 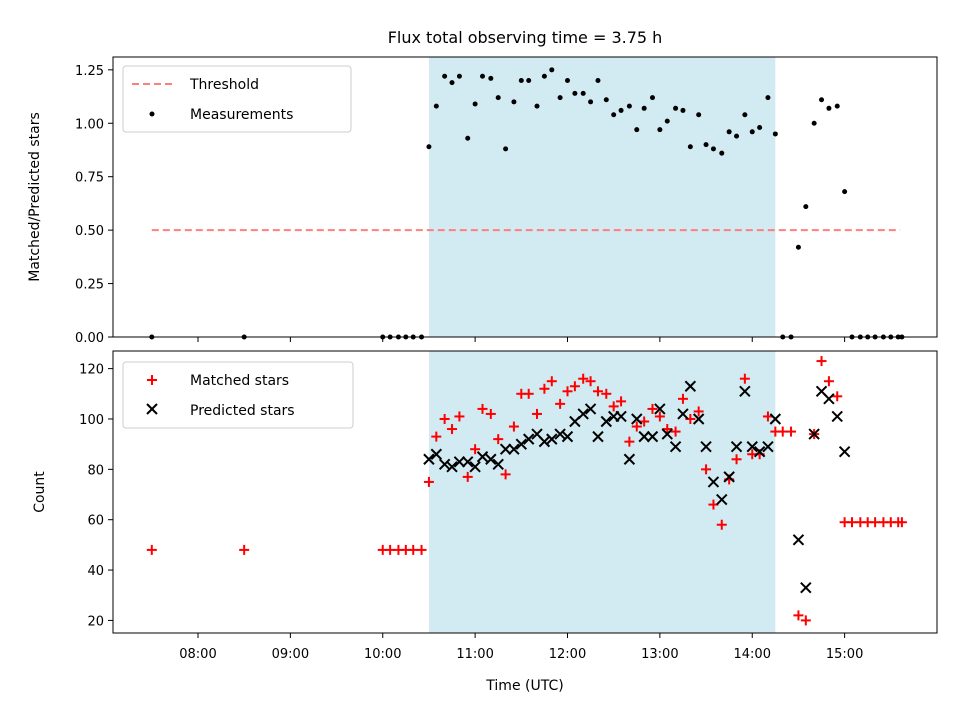 I want to click on bottom-x-axis: 08:00 09:00 10:00 11:00 12:00 13:00 14:00 15:00, so click(x=521, y=647).